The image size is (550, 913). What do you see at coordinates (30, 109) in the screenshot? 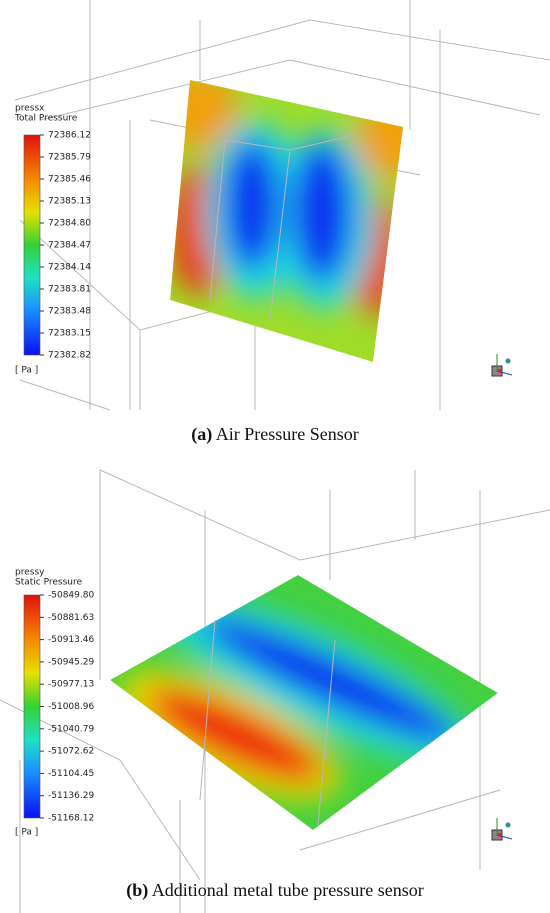
I see `legend-variable: pressx` at bounding box center [30, 109].